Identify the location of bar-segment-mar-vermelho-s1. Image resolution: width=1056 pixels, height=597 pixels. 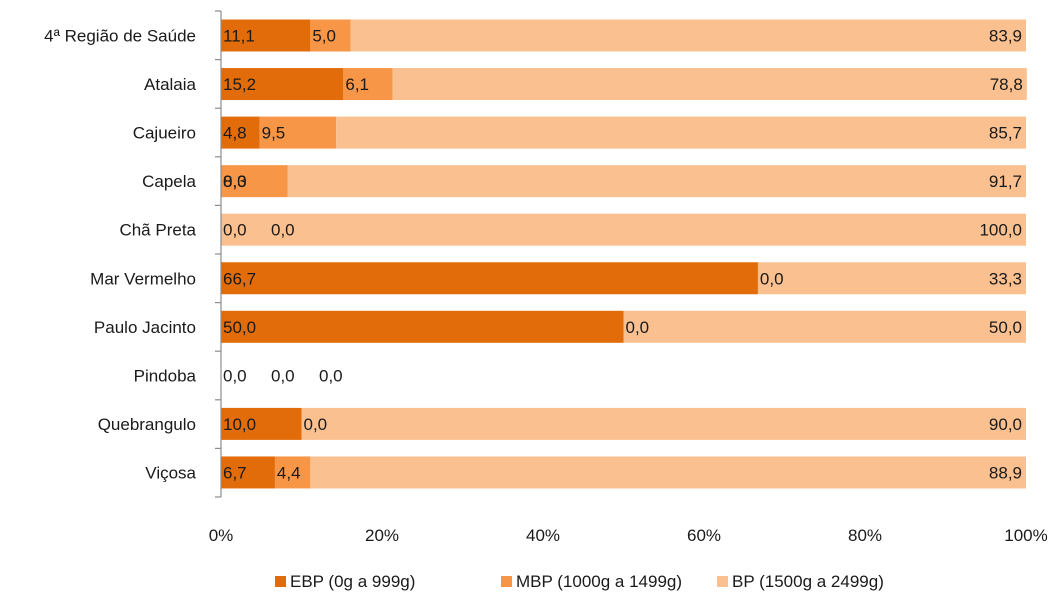
(489, 278).